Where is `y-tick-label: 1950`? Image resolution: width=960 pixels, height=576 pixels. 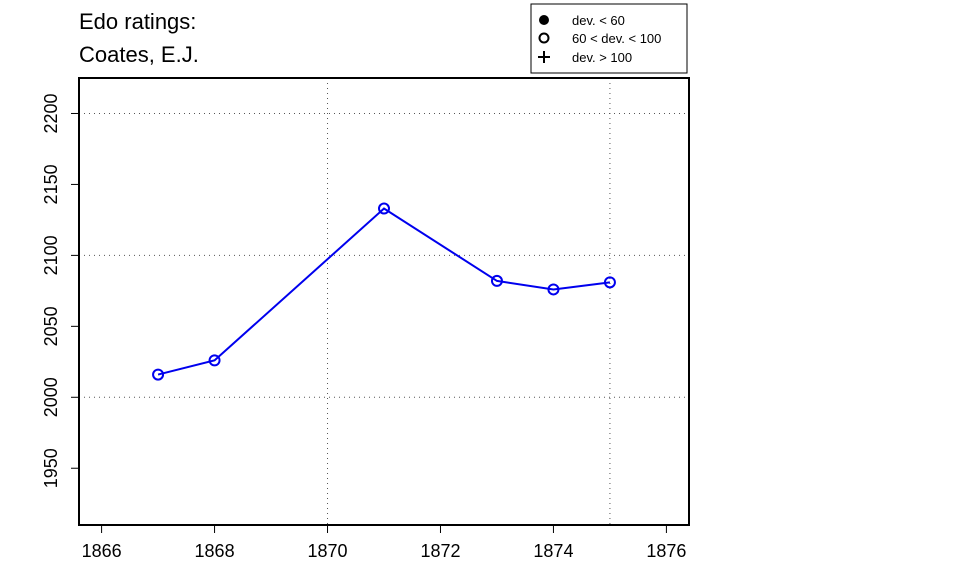
y-tick-label: 1950 is located at coordinates (51, 468).